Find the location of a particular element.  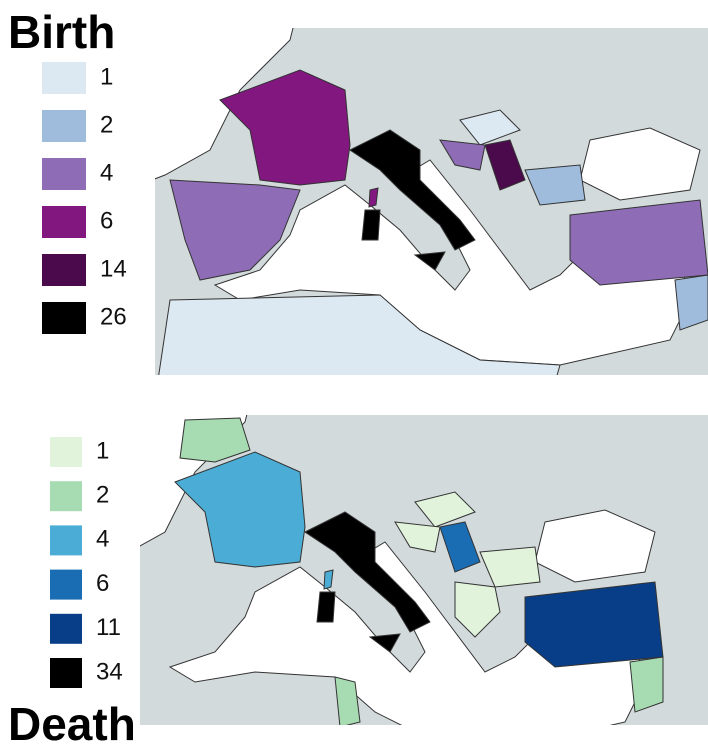

legend-label: 26 is located at coordinates (113, 316).